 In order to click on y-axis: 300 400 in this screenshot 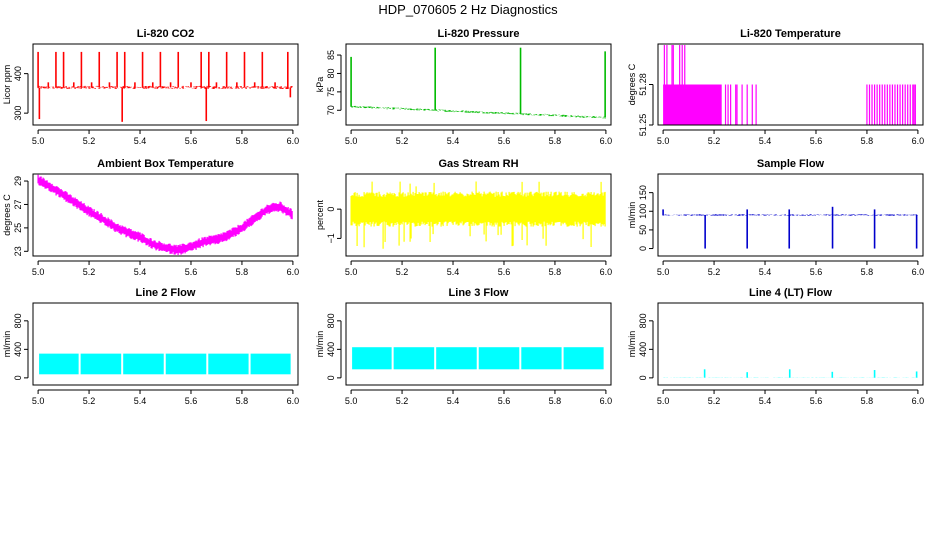, I will do `click(21, 93)`.